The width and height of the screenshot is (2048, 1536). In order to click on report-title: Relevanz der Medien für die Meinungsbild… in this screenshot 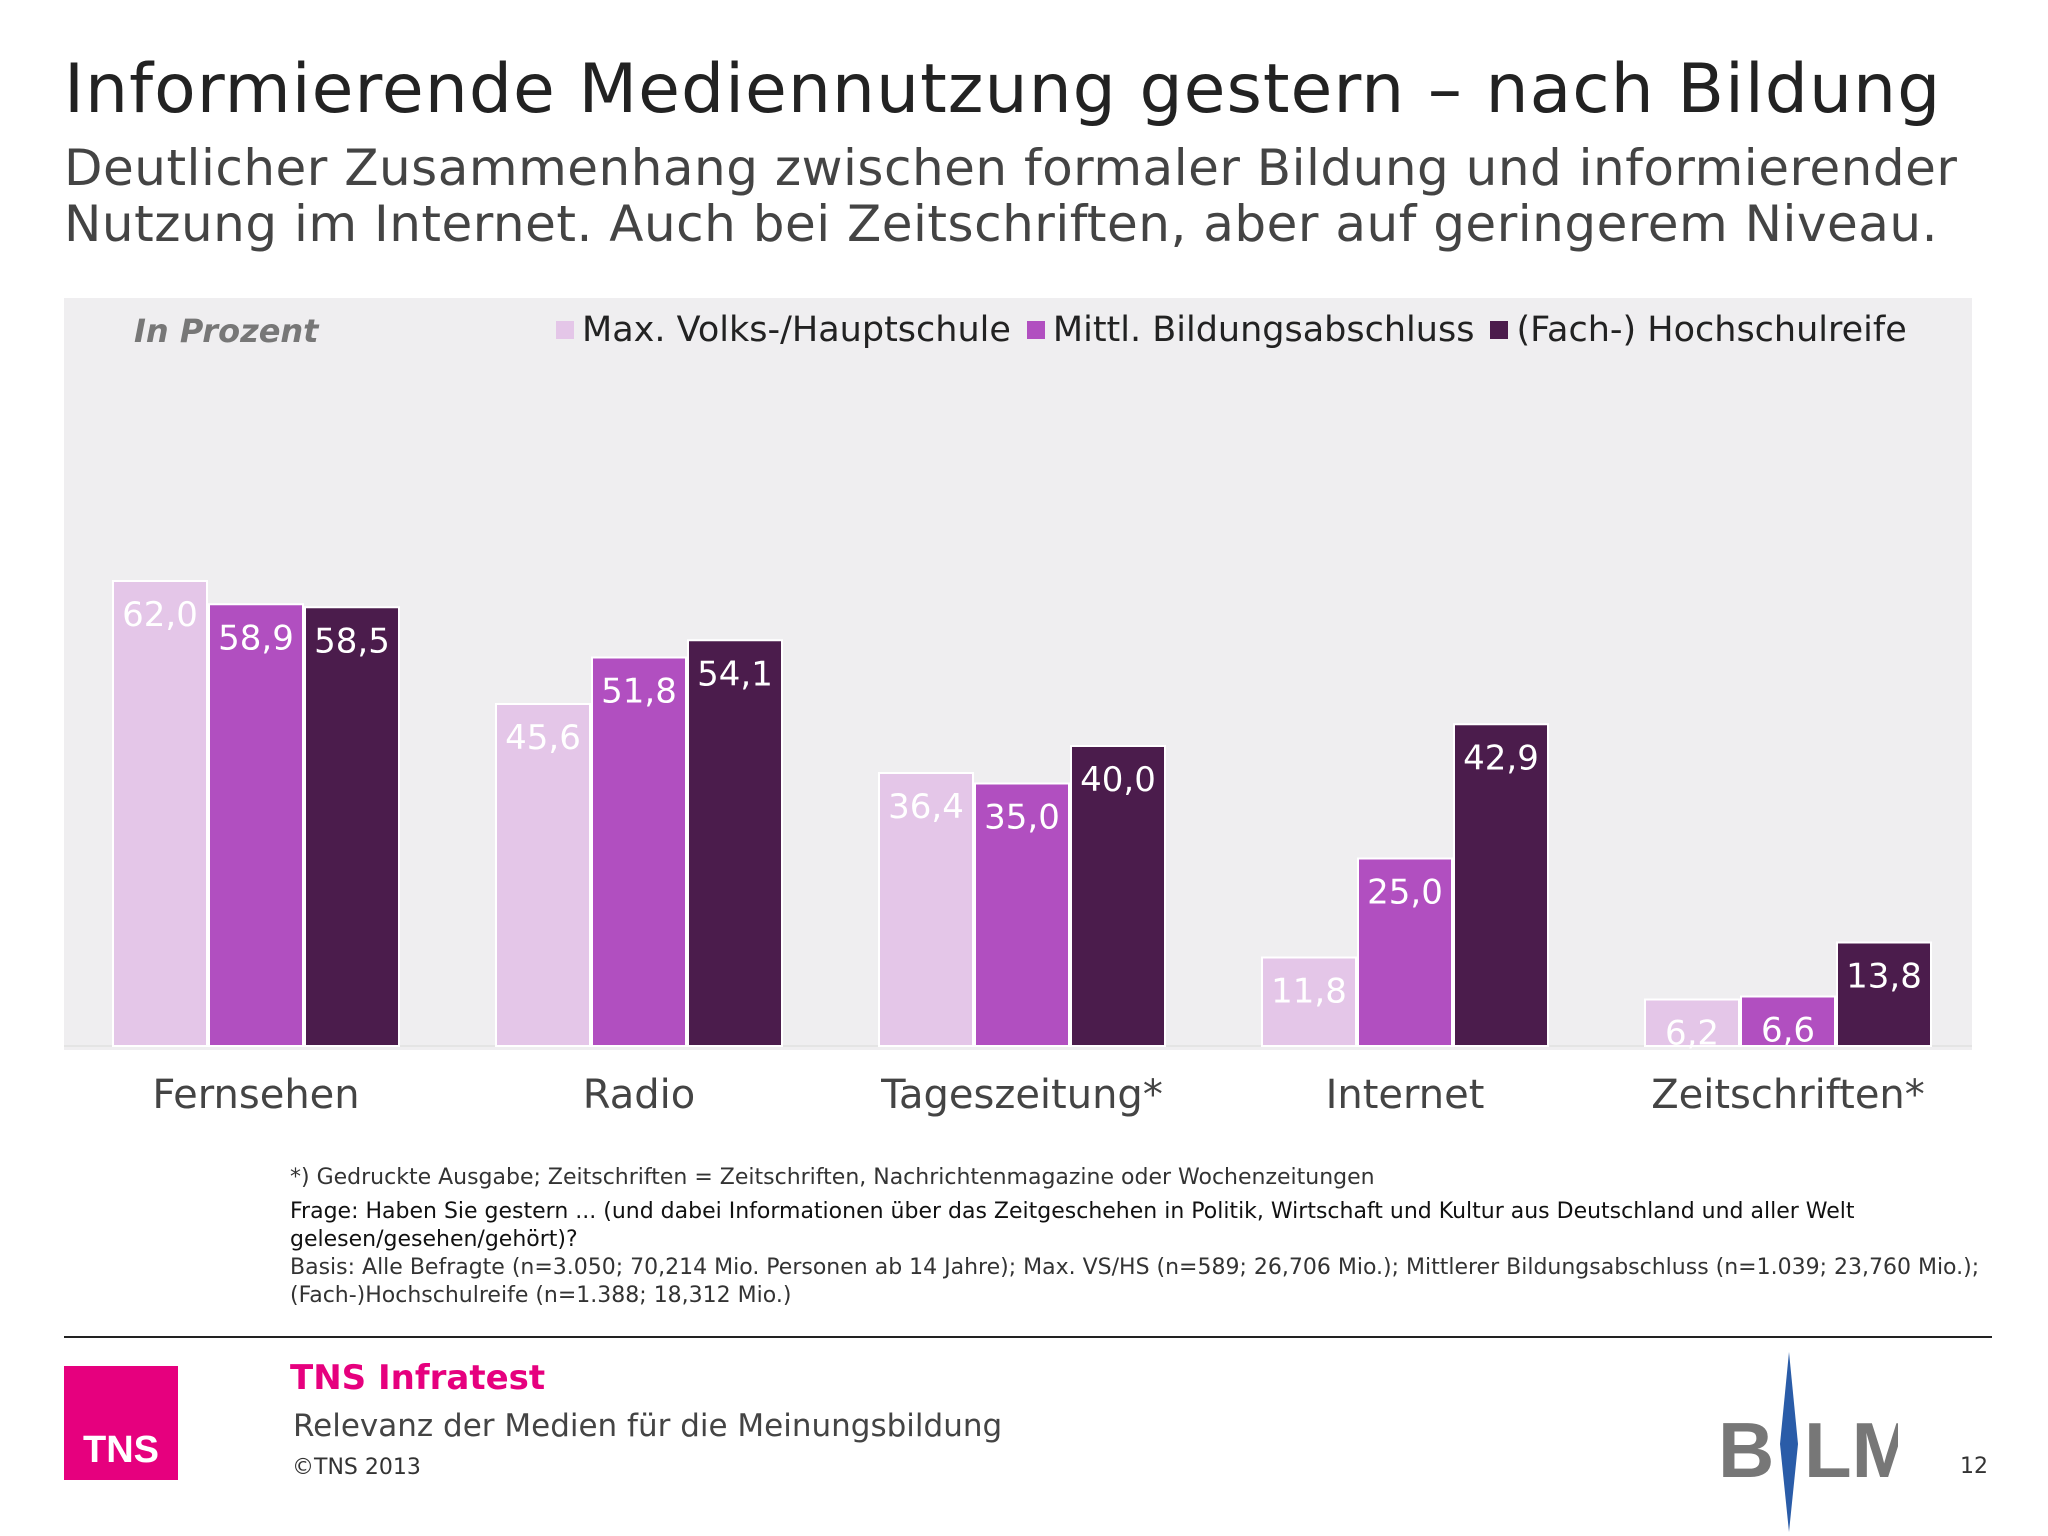, I will do `click(648, 1426)`.